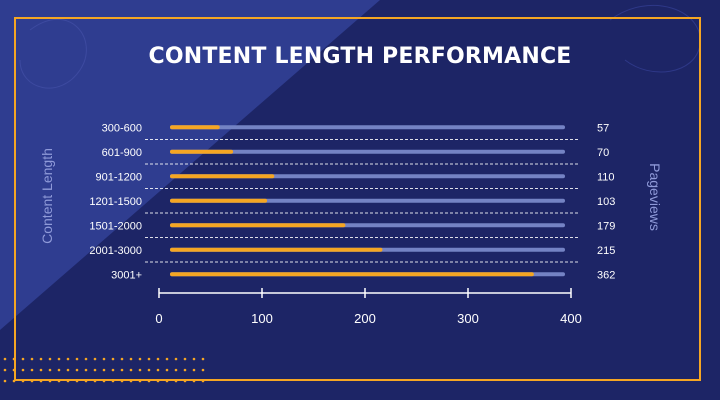 Image resolution: width=720 pixels, height=400 pixels. What do you see at coordinates (365, 318) in the screenshot?
I see `x-tick-label: 200` at bounding box center [365, 318].